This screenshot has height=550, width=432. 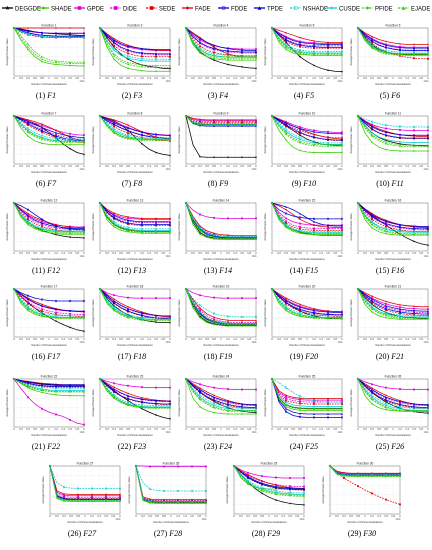 I want to click on x-tick-label: 1.4, so click(x=379, y=516).